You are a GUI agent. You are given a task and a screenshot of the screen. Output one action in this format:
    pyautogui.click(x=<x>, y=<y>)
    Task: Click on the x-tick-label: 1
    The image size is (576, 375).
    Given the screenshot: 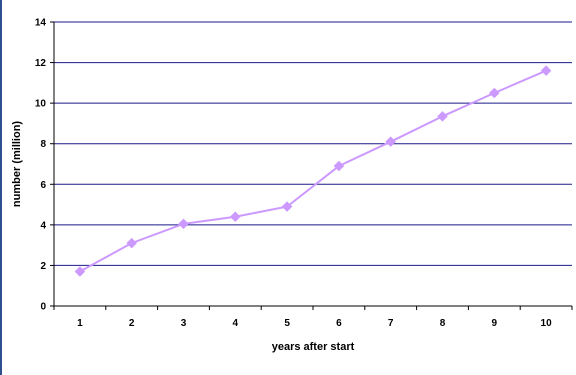 What is the action you would take?
    pyautogui.click(x=80, y=323)
    